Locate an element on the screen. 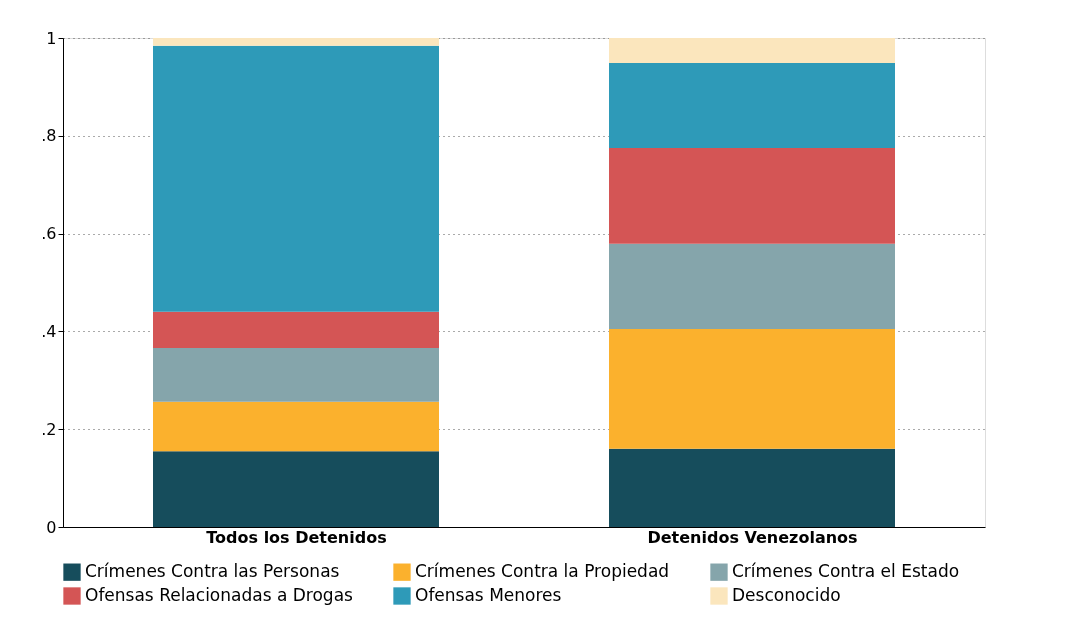 The image size is (1067, 626). legend-label: Ofensas Relacionadas a Drogas is located at coordinates (219, 595).